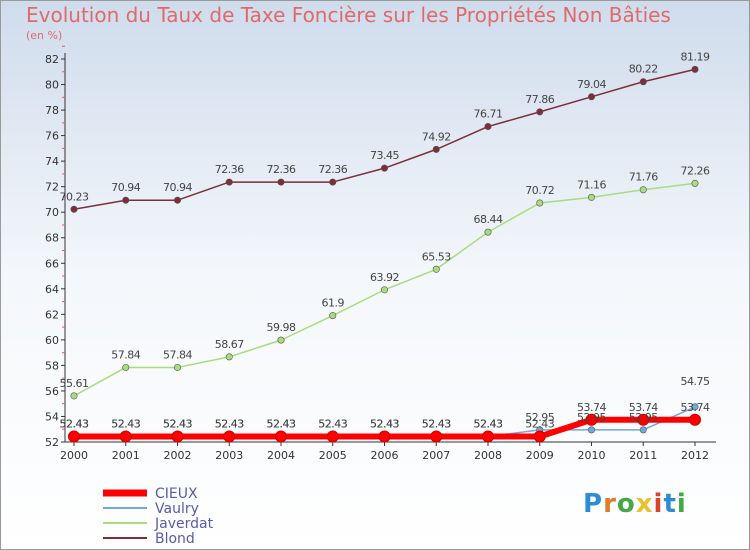 The image size is (750, 550). I want to click on y-tick-label: 74, so click(52, 161).